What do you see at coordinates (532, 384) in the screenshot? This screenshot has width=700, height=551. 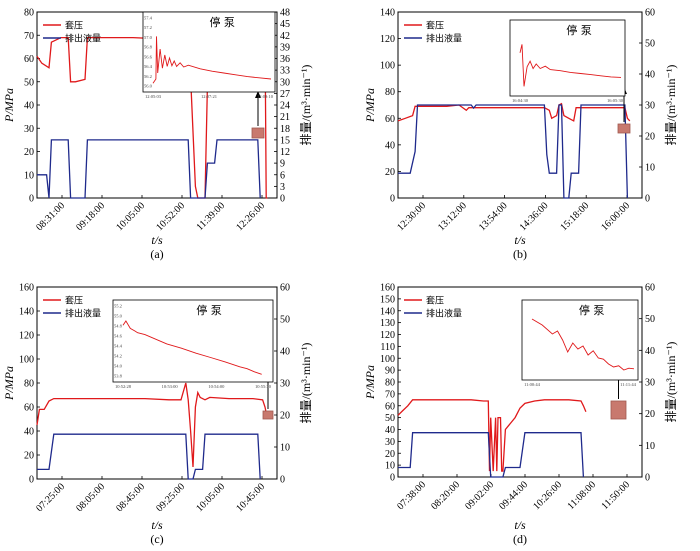 I see `inset-x-tick: 11:00:44` at bounding box center [532, 384].